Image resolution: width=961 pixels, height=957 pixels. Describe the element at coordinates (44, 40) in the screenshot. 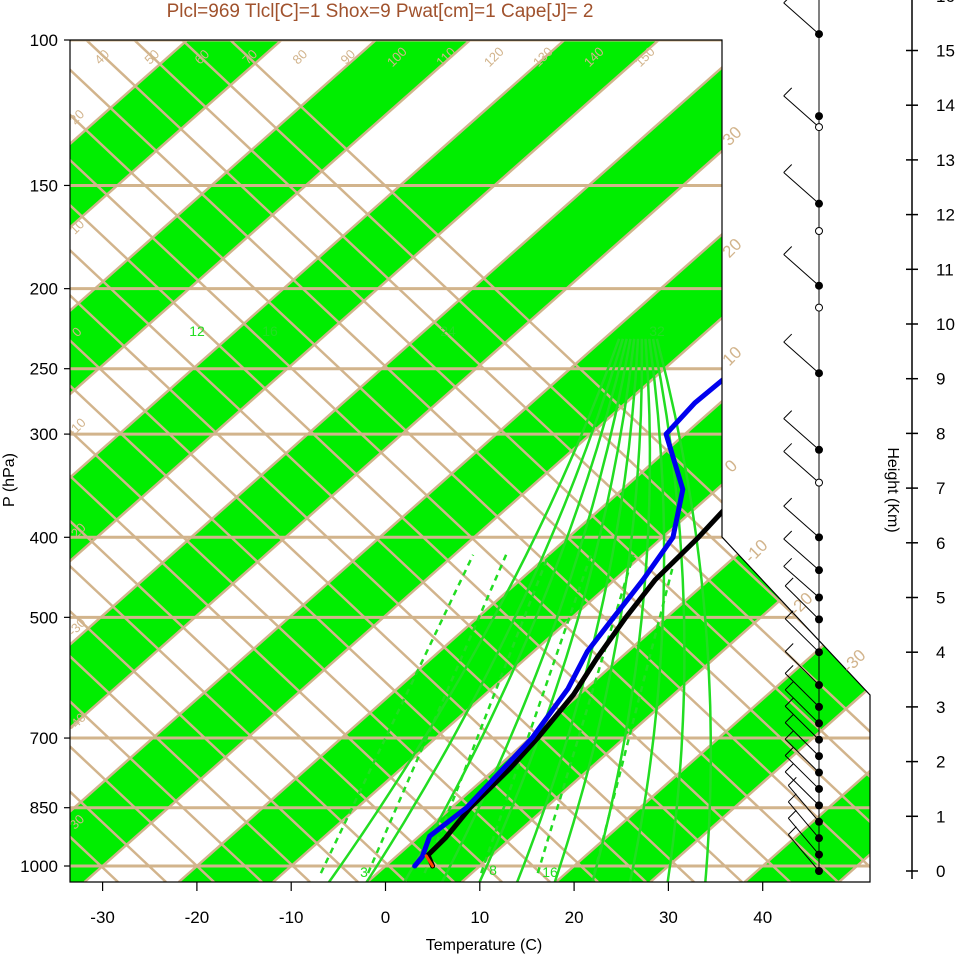

I see `y-tick-label: 100` at that location.